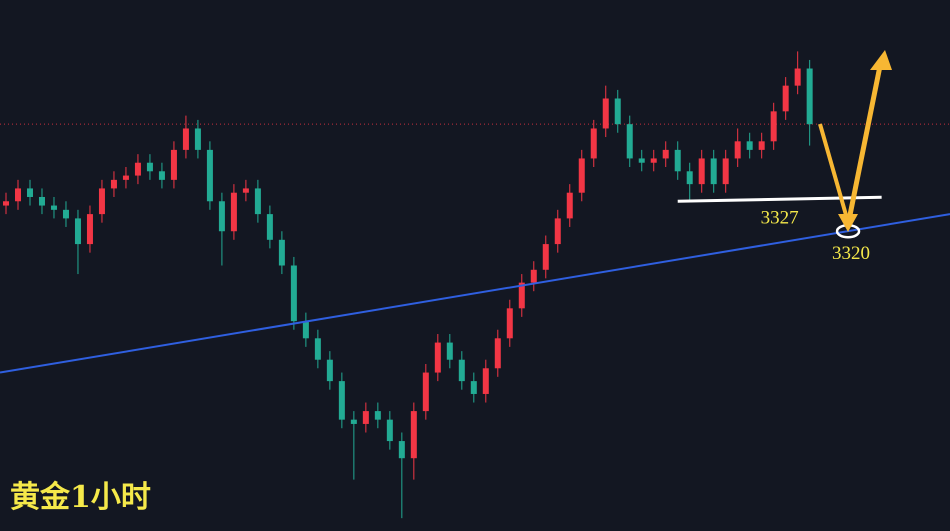  What do you see at coordinates (864, 145) in the screenshot?
I see `arrow-up` at bounding box center [864, 145].